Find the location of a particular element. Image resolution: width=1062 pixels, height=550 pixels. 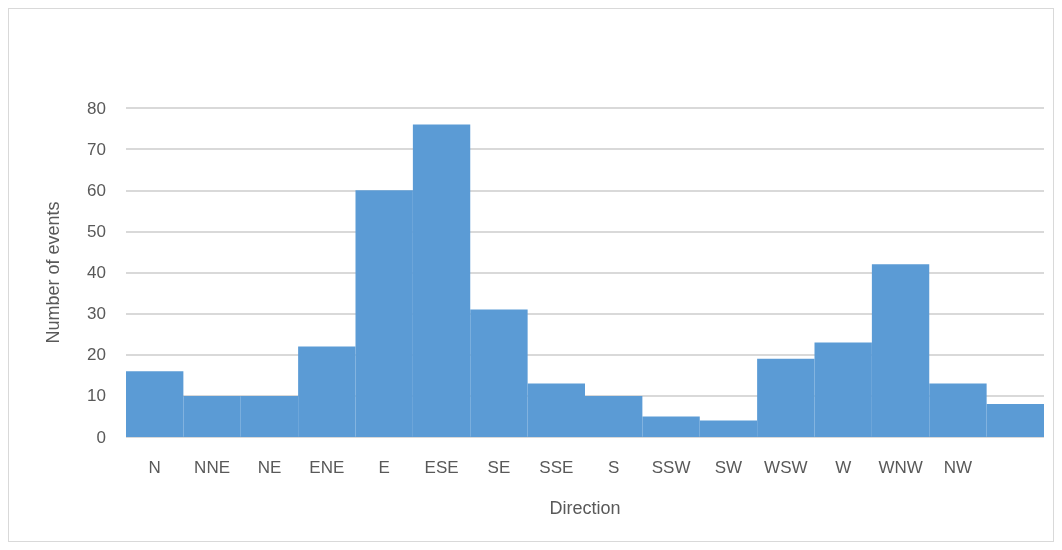

y-tick-label: 40 is located at coordinates (96, 272).